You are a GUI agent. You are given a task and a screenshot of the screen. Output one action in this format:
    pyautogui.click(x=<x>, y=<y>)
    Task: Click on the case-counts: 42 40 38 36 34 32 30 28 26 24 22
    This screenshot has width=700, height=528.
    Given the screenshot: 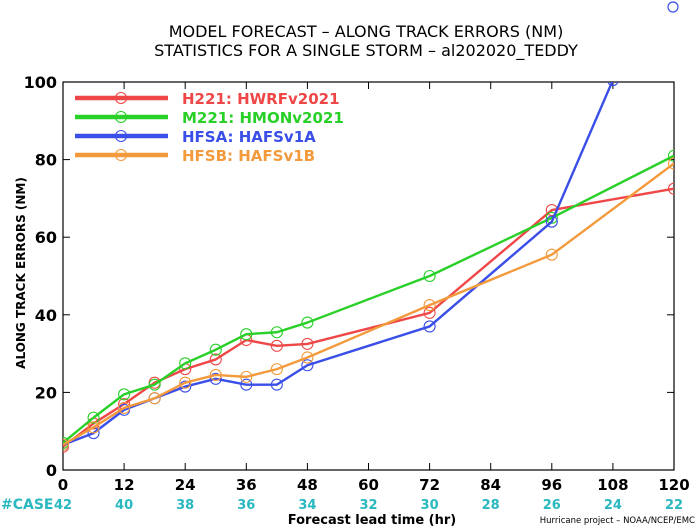 What is the action you would take?
    pyautogui.click(x=368, y=505)
    